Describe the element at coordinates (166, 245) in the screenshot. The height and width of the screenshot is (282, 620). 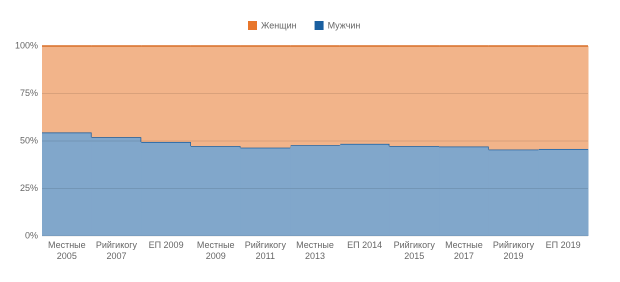
I see `x-tick-label: ЕП 2009` at that location.